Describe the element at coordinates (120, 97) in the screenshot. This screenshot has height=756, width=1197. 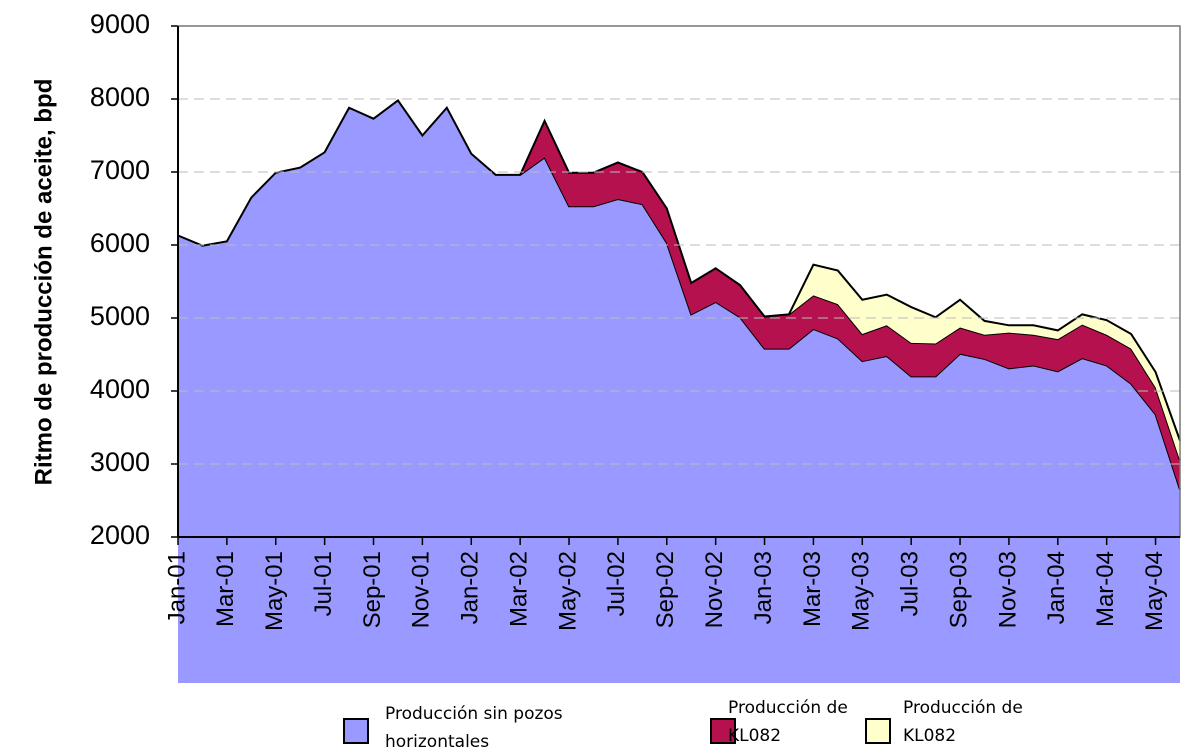
I see `y-tick-label: 8000` at that location.